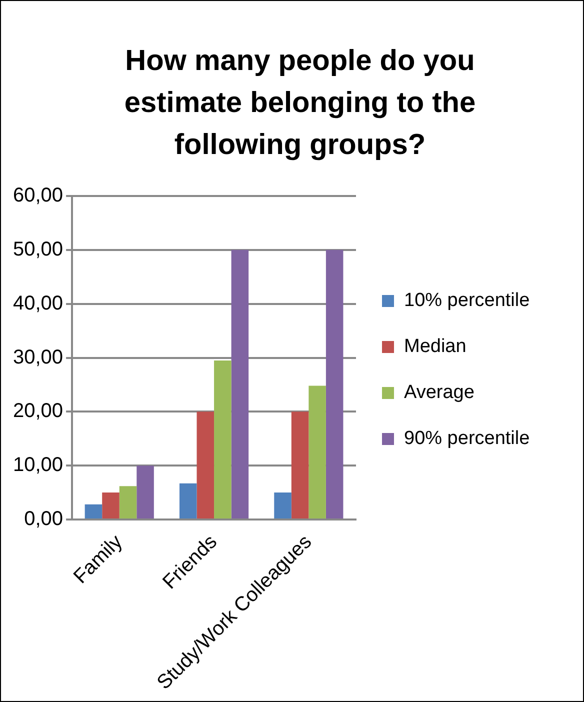  Describe the element at coordinates (38, 249) in the screenshot. I see `y-tick-label: 50,00` at that location.